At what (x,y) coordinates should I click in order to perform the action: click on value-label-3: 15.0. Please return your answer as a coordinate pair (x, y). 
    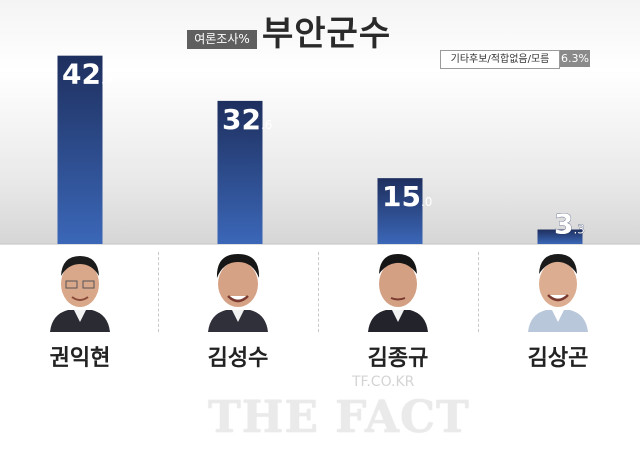
    Looking at the image, I should click on (407, 196).